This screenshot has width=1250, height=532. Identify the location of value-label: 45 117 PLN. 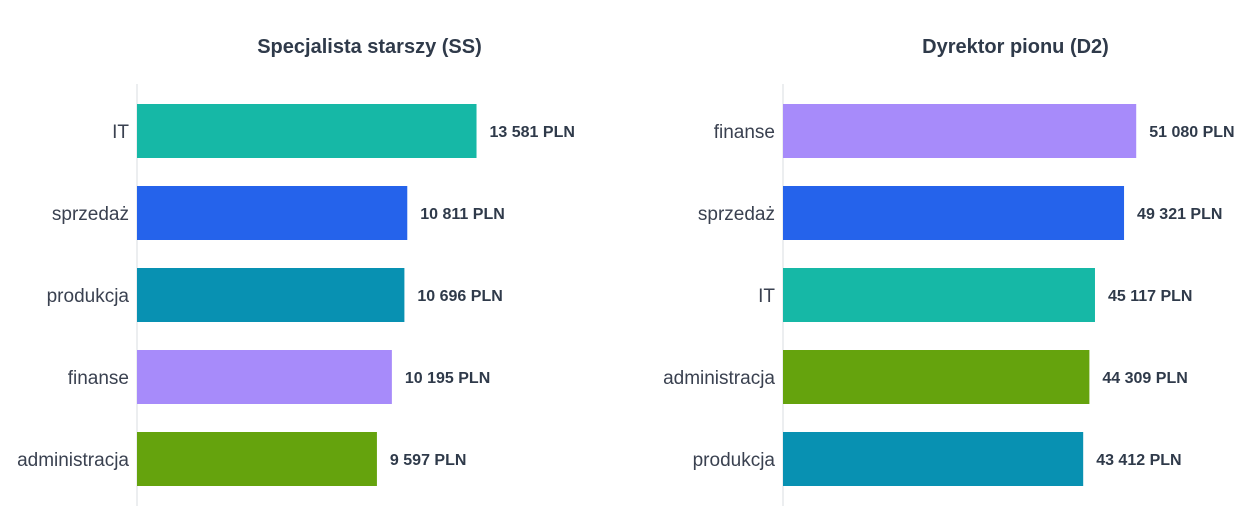
(1150, 296).